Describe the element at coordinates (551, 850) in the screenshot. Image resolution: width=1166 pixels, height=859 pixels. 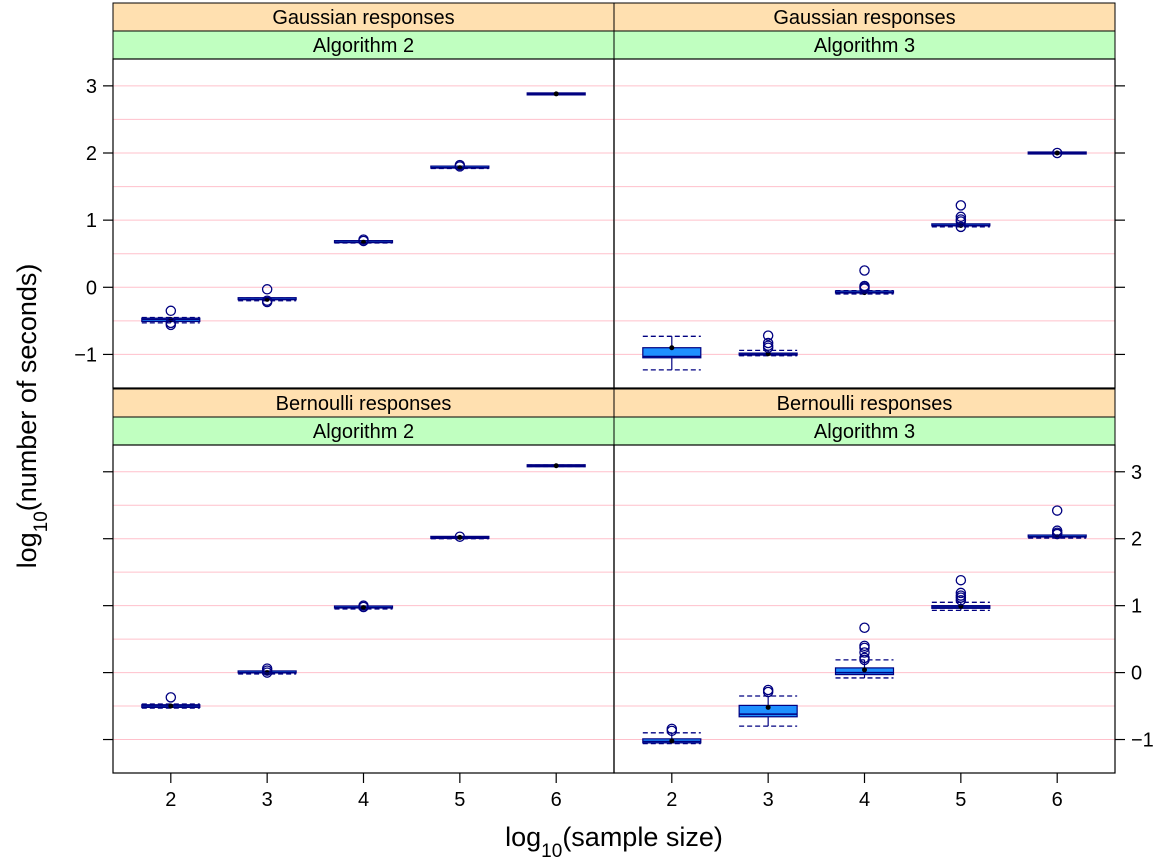
I see `x-axis-label-sub: 10` at that location.